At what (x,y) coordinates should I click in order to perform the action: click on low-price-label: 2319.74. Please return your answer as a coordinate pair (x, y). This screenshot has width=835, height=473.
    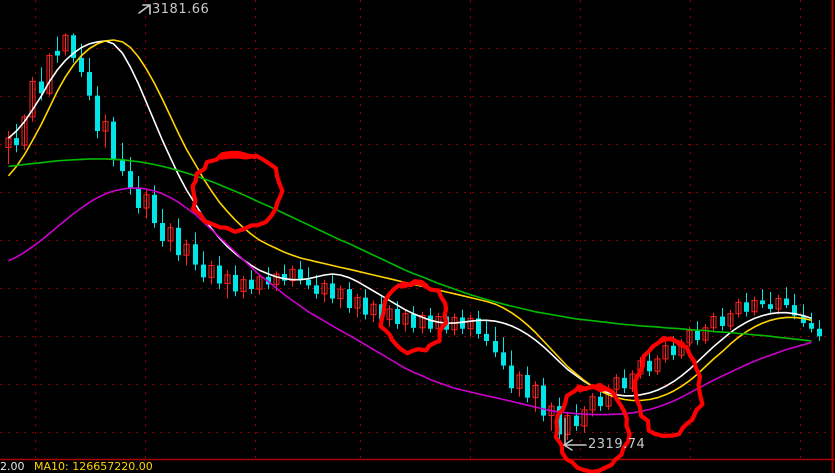
    Looking at the image, I should click on (617, 444).